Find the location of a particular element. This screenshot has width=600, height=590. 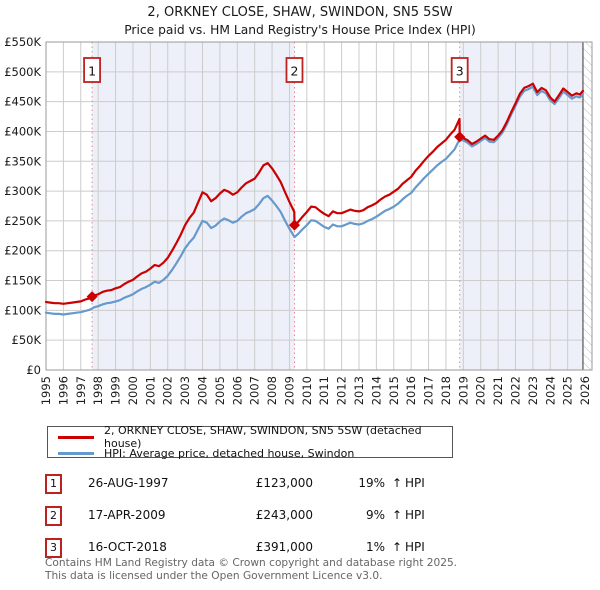

x-axis-tick-label: 2021 is located at coordinates (498, 390).